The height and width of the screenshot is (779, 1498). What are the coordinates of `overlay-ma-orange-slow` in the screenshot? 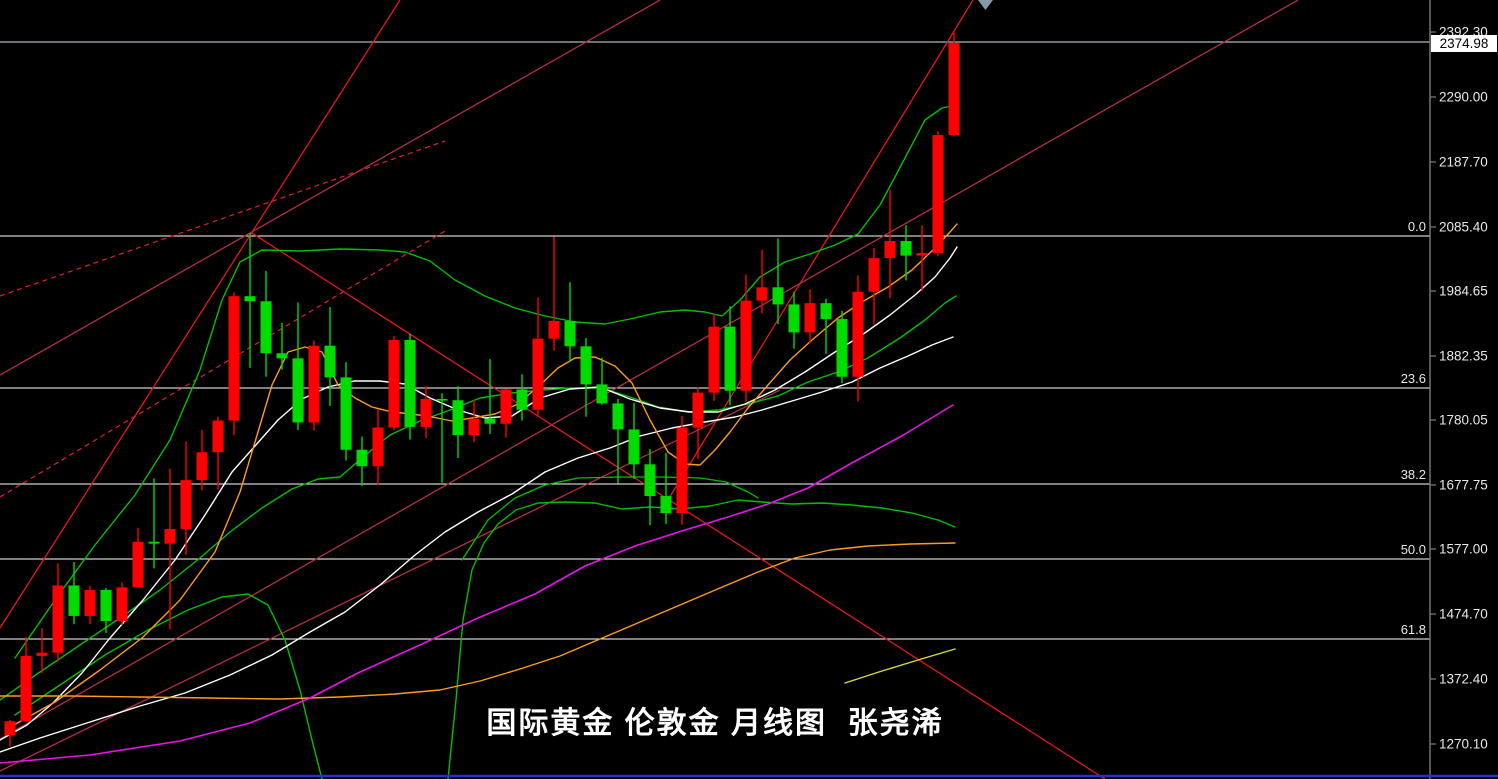 It's located at (478, 621).